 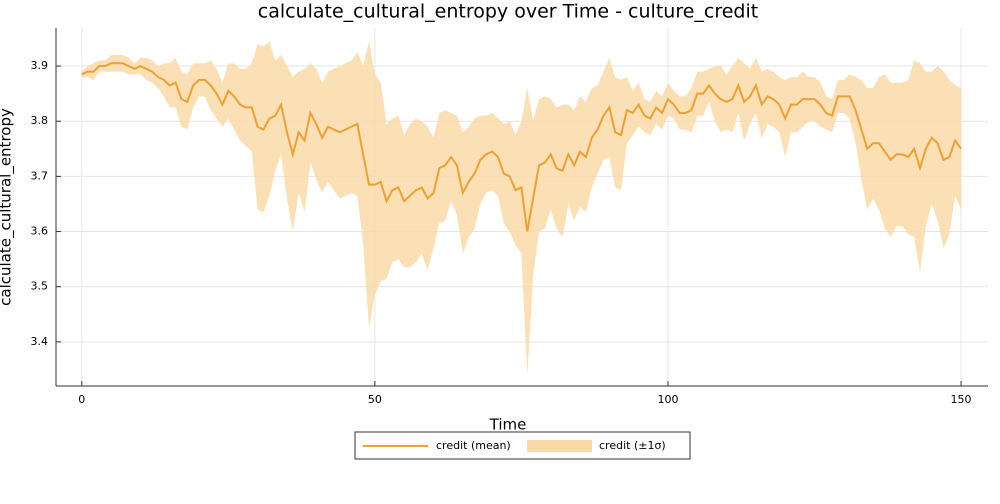 What do you see at coordinates (40, 120) in the screenshot?
I see `y-tick-label: 3.8` at bounding box center [40, 120].